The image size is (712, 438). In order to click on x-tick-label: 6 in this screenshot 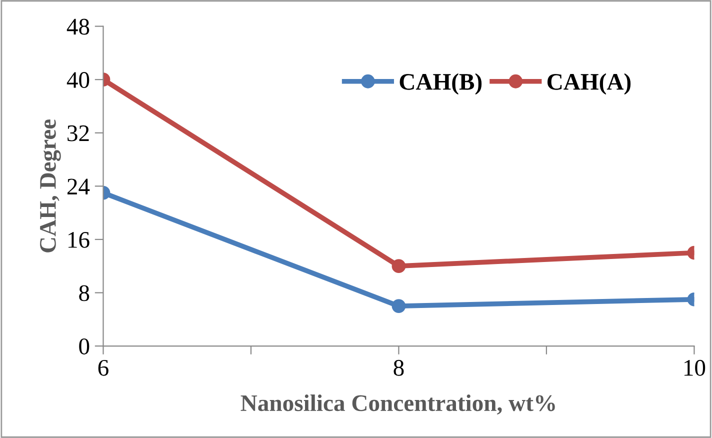, I will do `click(103, 368)`.